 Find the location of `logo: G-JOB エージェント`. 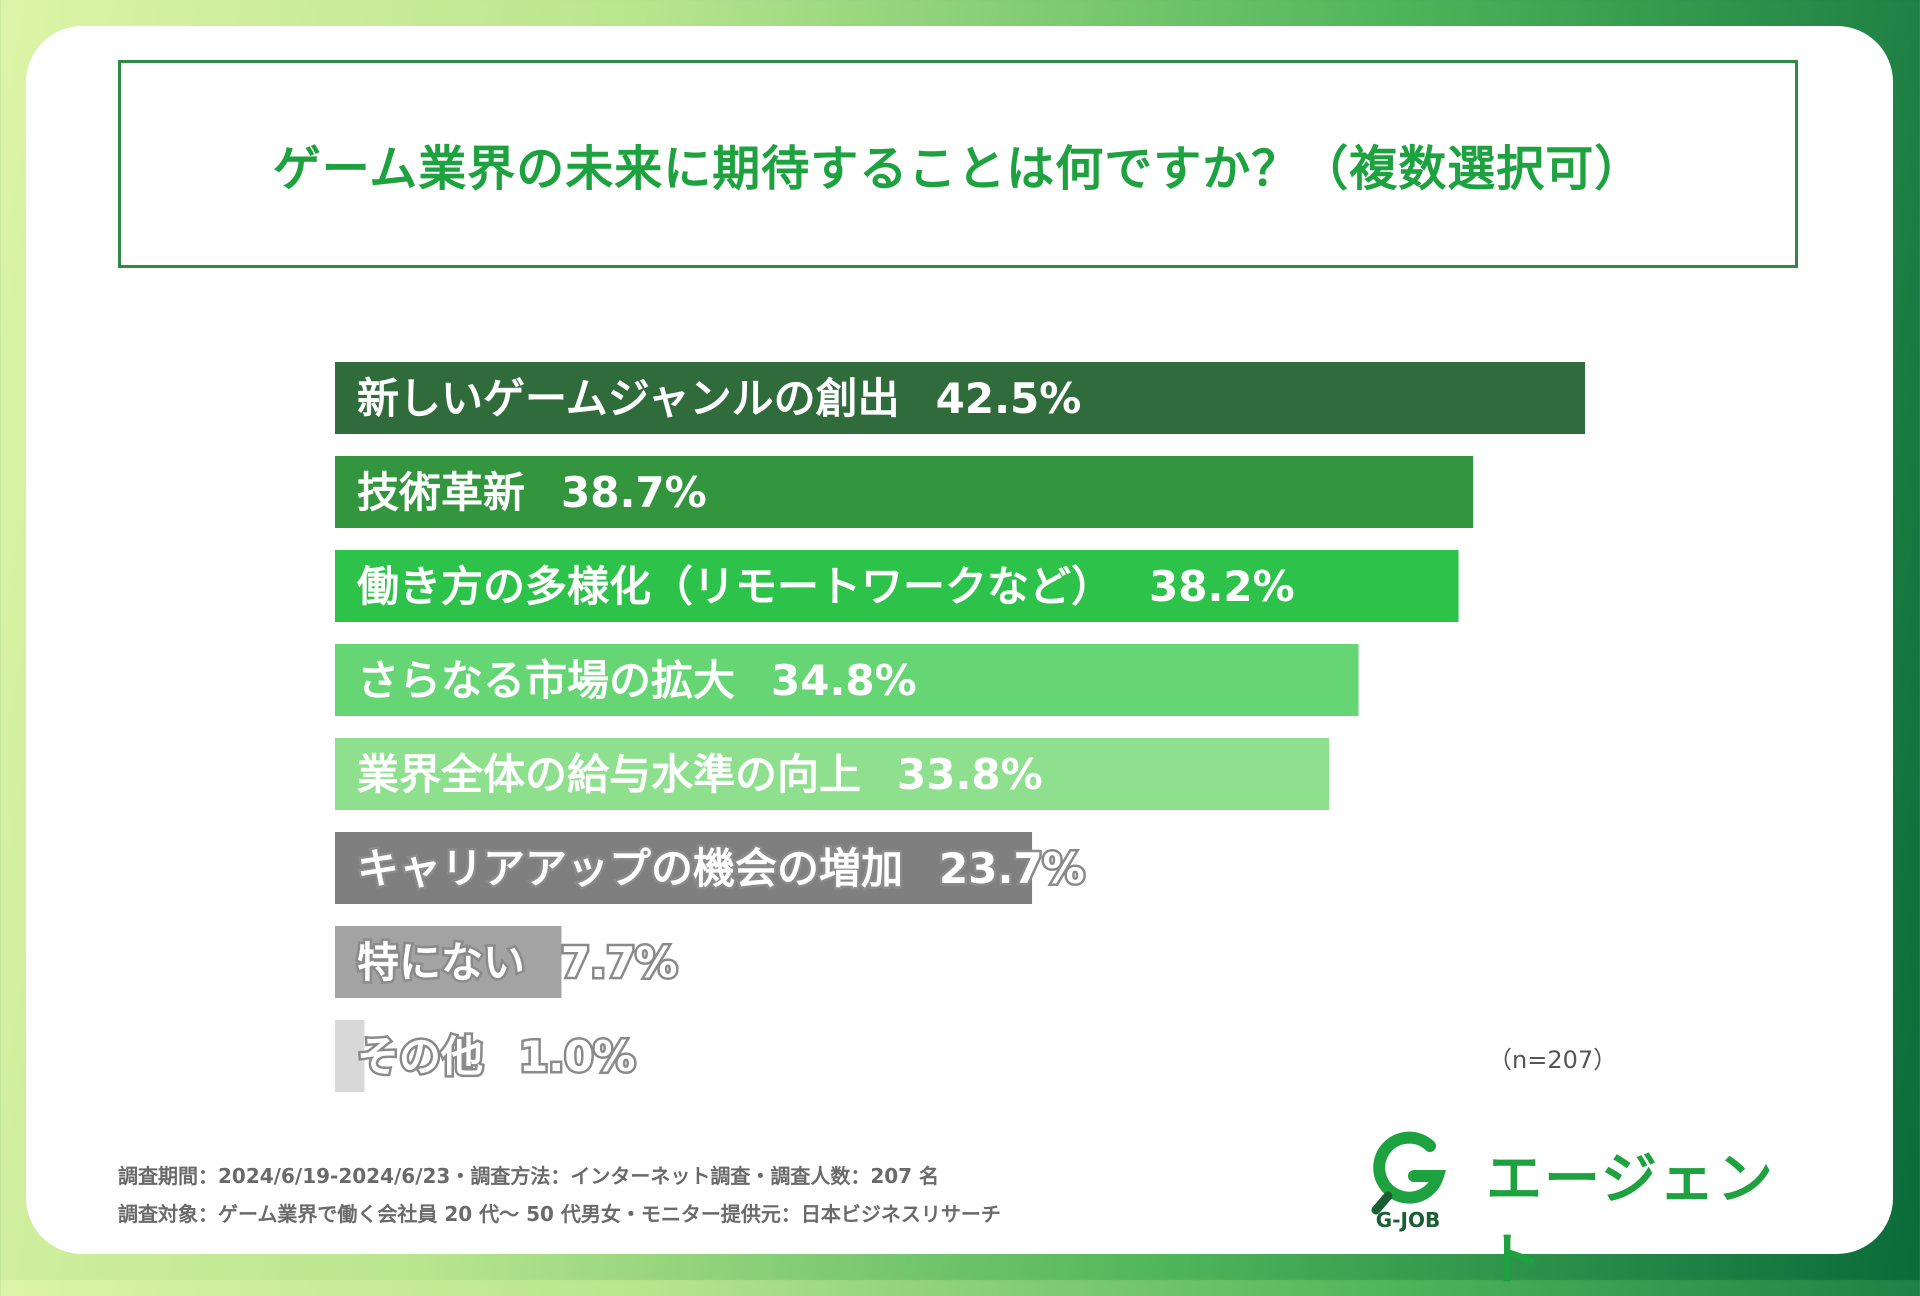

logo: G-JOB エージェント is located at coordinates (1588, 1208).